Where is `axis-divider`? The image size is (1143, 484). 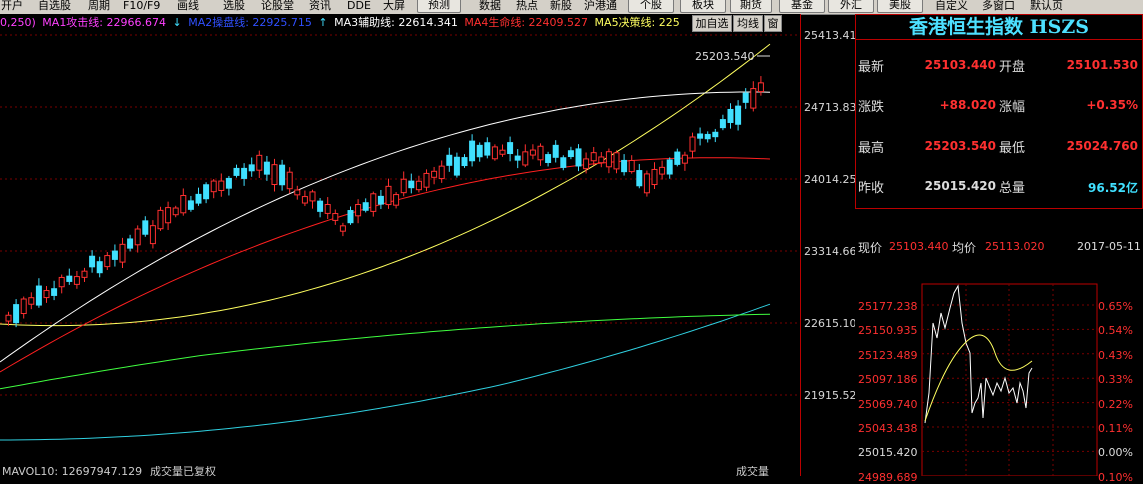 axis-divider is located at coordinates (800, 245).